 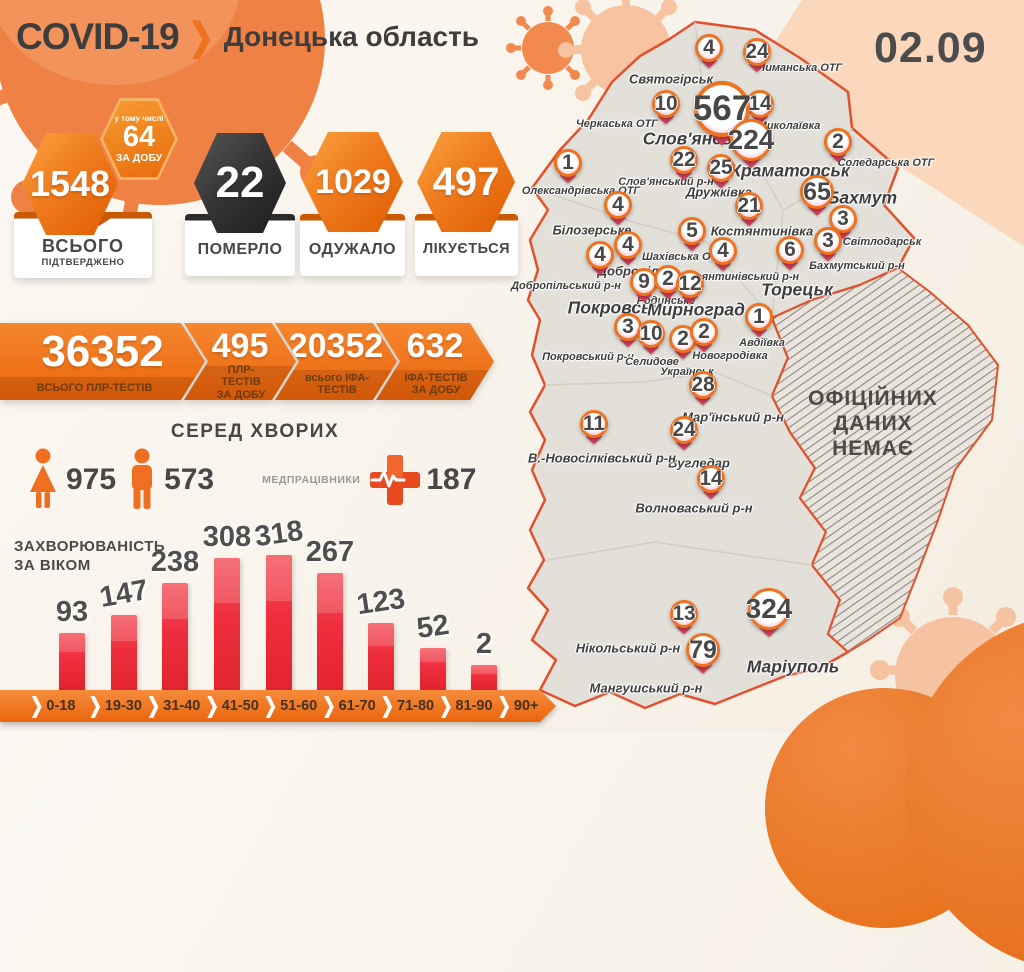 What do you see at coordinates (357, 706) in the screenshot?
I see `age-range-label: 61-70` at bounding box center [357, 706].